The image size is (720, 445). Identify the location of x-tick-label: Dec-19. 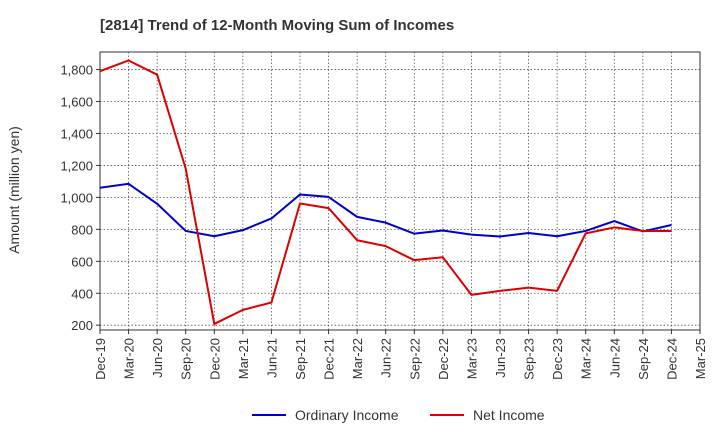
(100, 359).